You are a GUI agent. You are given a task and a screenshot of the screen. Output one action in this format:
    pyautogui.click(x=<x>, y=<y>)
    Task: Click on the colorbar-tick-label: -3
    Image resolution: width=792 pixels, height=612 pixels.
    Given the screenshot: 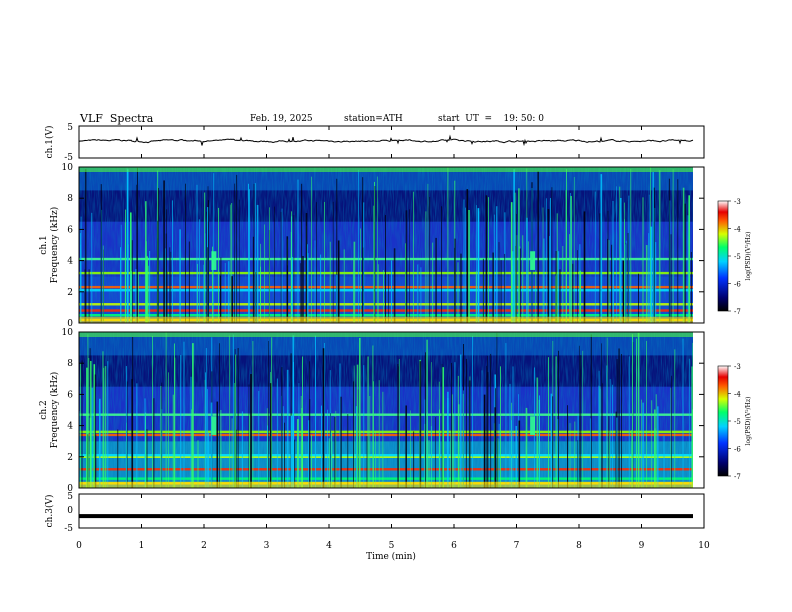 What is the action you would take?
    pyautogui.click(x=737, y=367)
    